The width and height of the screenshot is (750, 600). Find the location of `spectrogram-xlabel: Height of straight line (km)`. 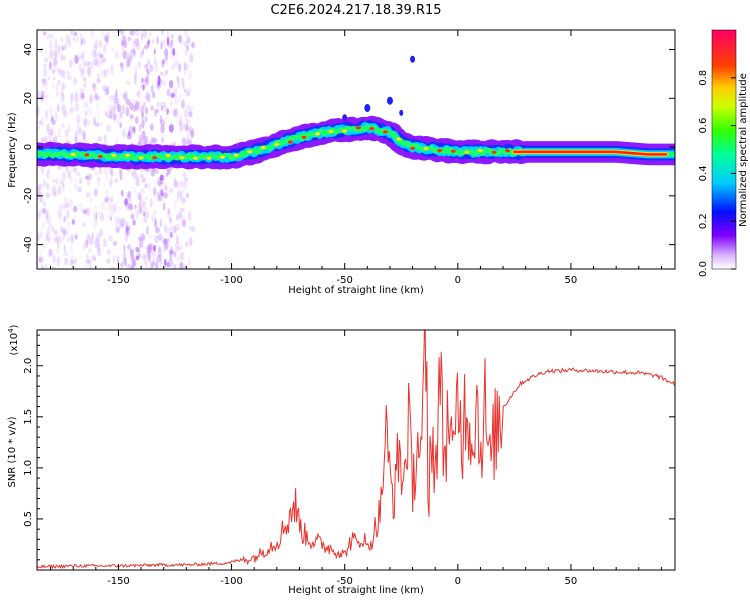

spectrogram-xlabel: Height of straight line (km) is located at coordinates (356, 290).